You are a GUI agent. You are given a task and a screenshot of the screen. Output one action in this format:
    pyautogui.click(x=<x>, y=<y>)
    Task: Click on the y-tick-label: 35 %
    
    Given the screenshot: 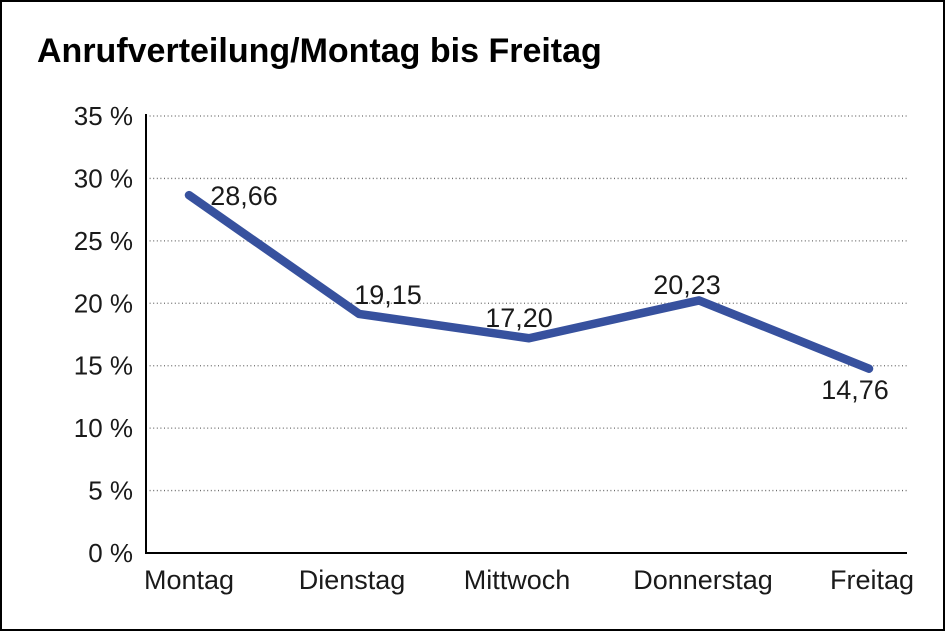 What is the action you would take?
    pyautogui.click(x=103, y=116)
    